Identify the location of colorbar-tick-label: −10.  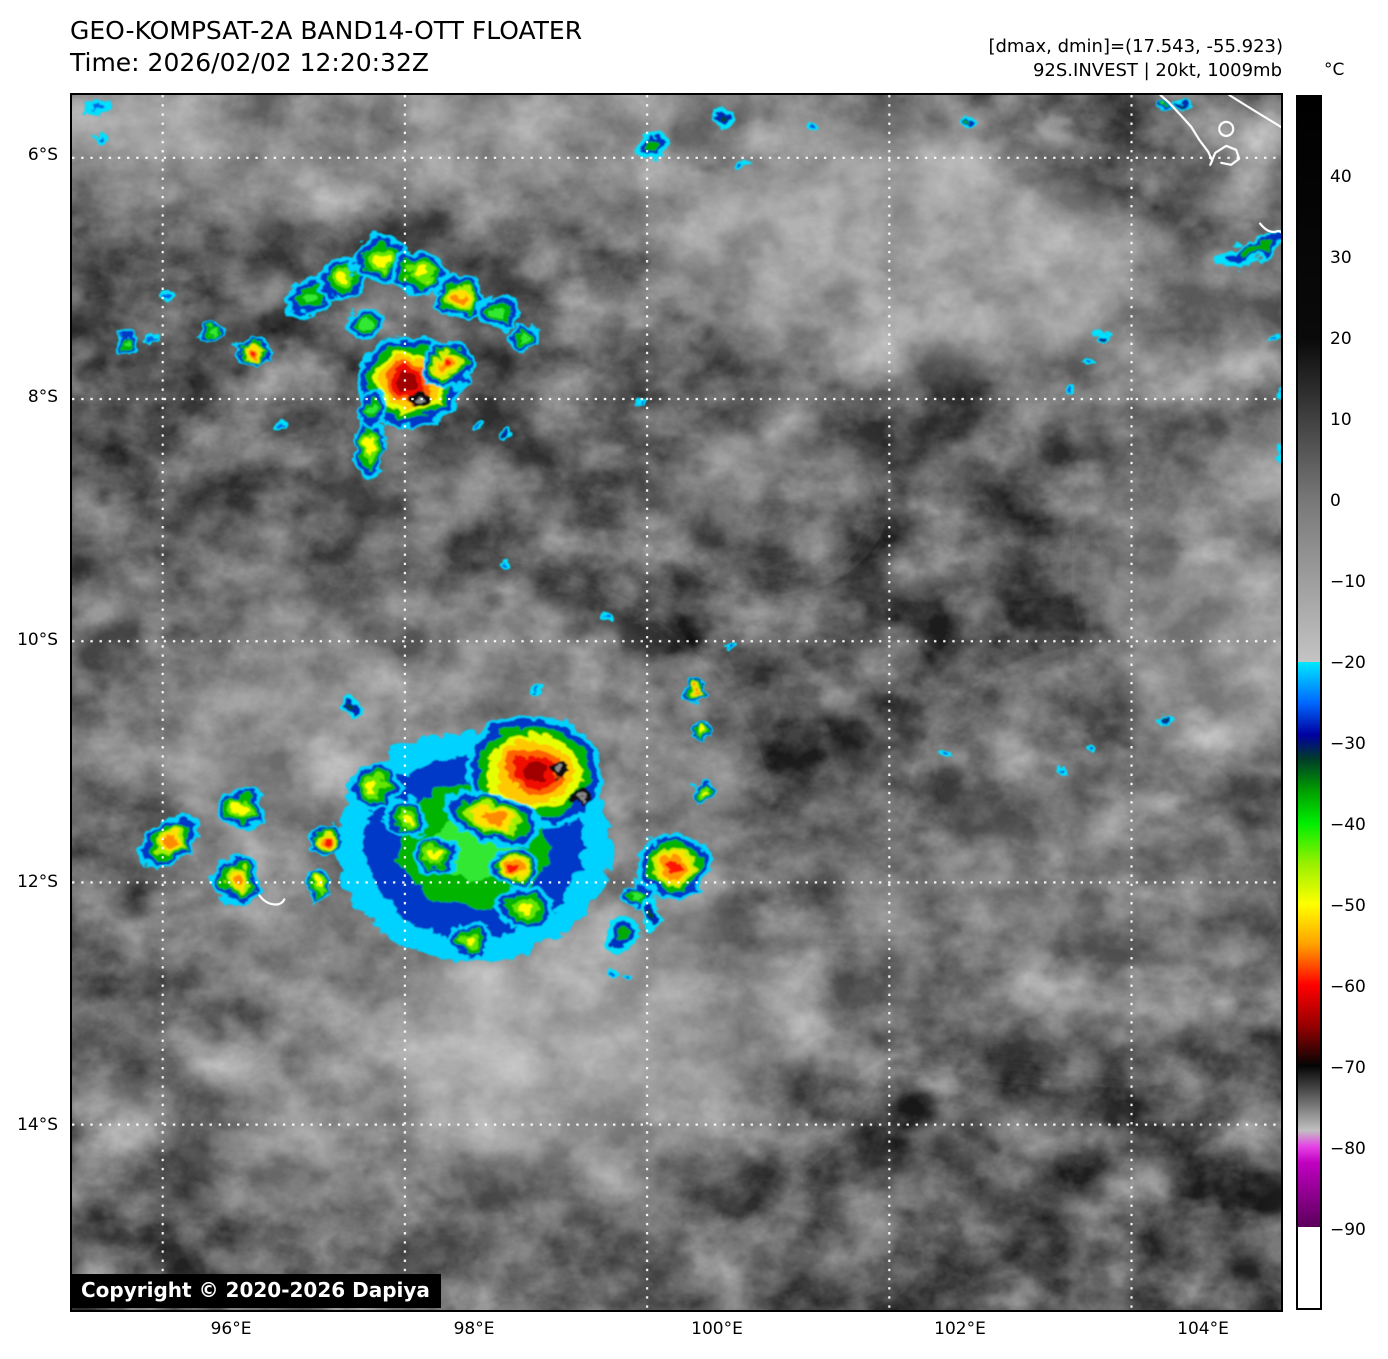
(1348, 582).